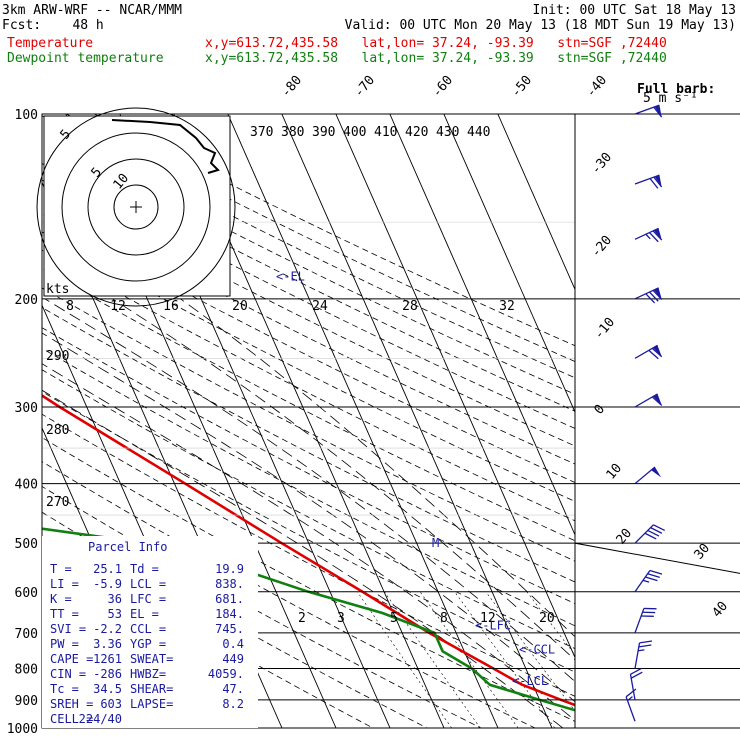 The height and width of the screenshot is (740, 740). What do you see at coordinates (530, 681) in the screenshot?
I see `lcl-marker: <-LCL` at bounding box center [530, 681].